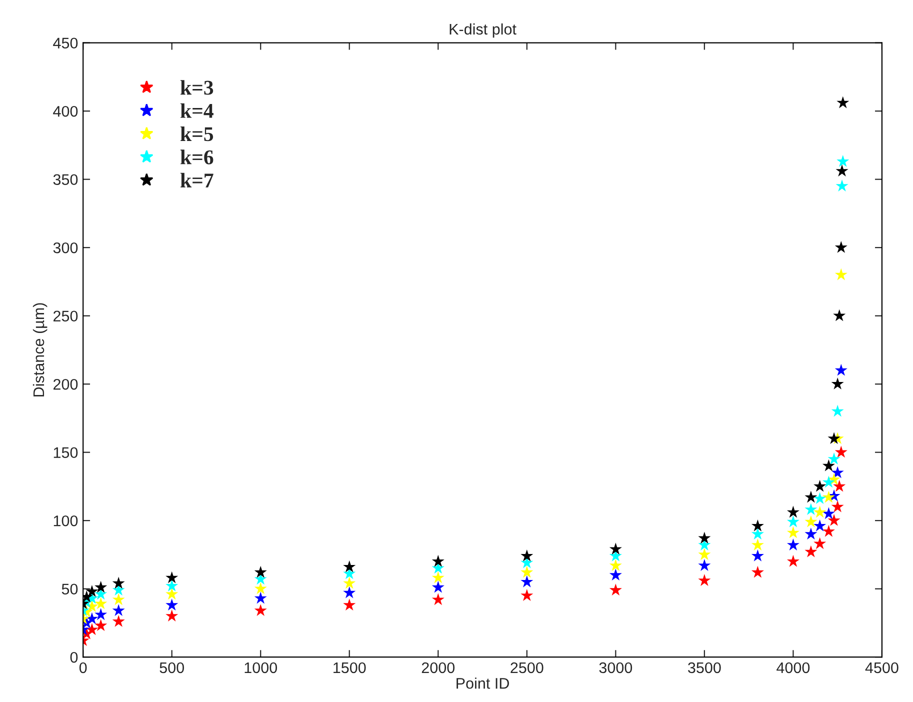 The height and width of the screenshot is (702, 913). I want to click on x-tick-label: 1500, so click(350, 668).